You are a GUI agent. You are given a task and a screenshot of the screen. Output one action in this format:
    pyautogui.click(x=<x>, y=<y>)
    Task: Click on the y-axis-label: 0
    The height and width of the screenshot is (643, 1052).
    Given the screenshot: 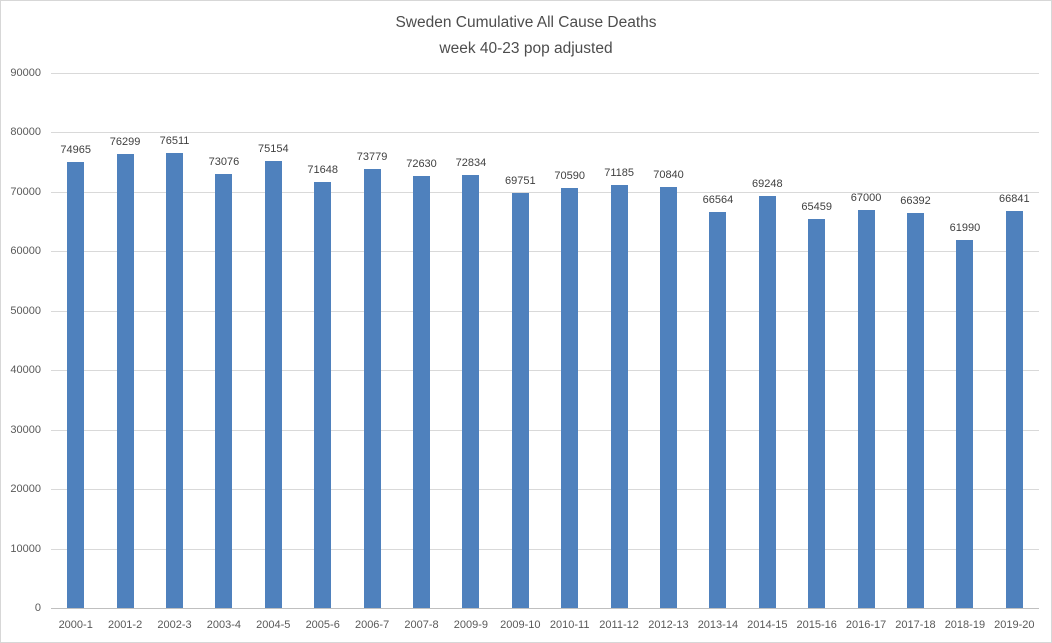 What is the action you would take?
    pyautogui.click(x=37, y=608)
    